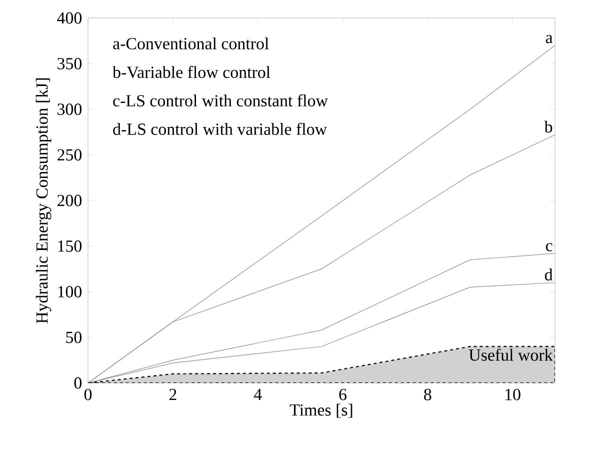  What do you see at coordinates (69, 18) in the screenshot?
I see `y-tick-label: 400` at bounding box center [69, 18].